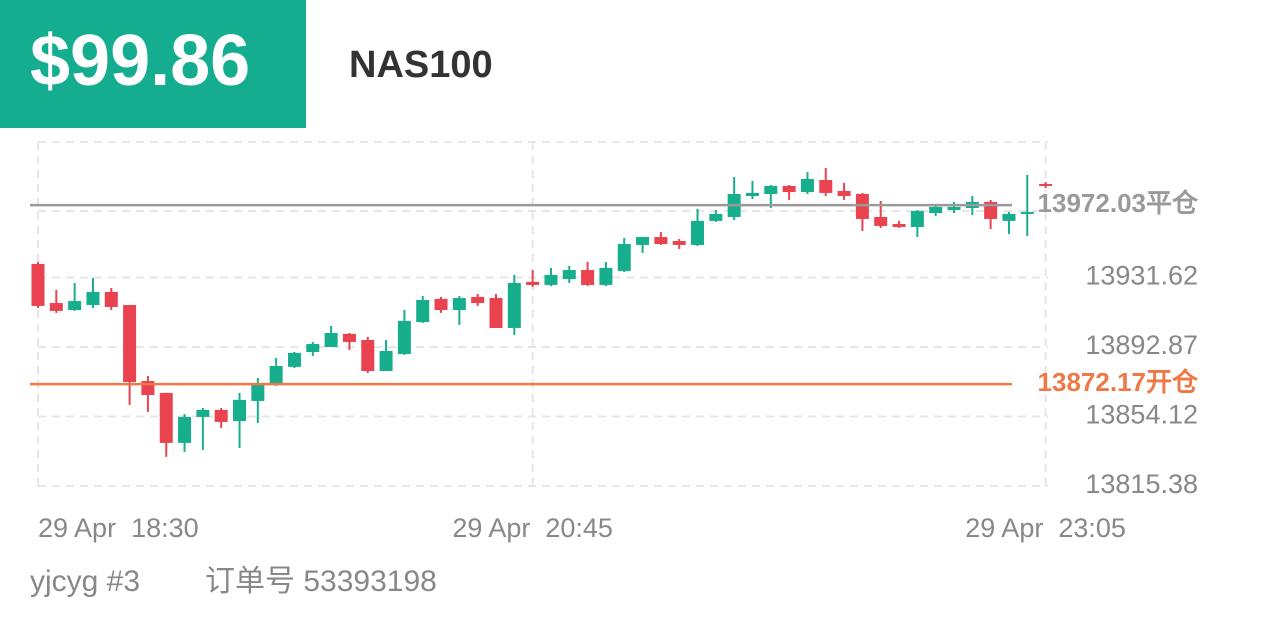  I want to click on pnl-badge, so click(153, 64).